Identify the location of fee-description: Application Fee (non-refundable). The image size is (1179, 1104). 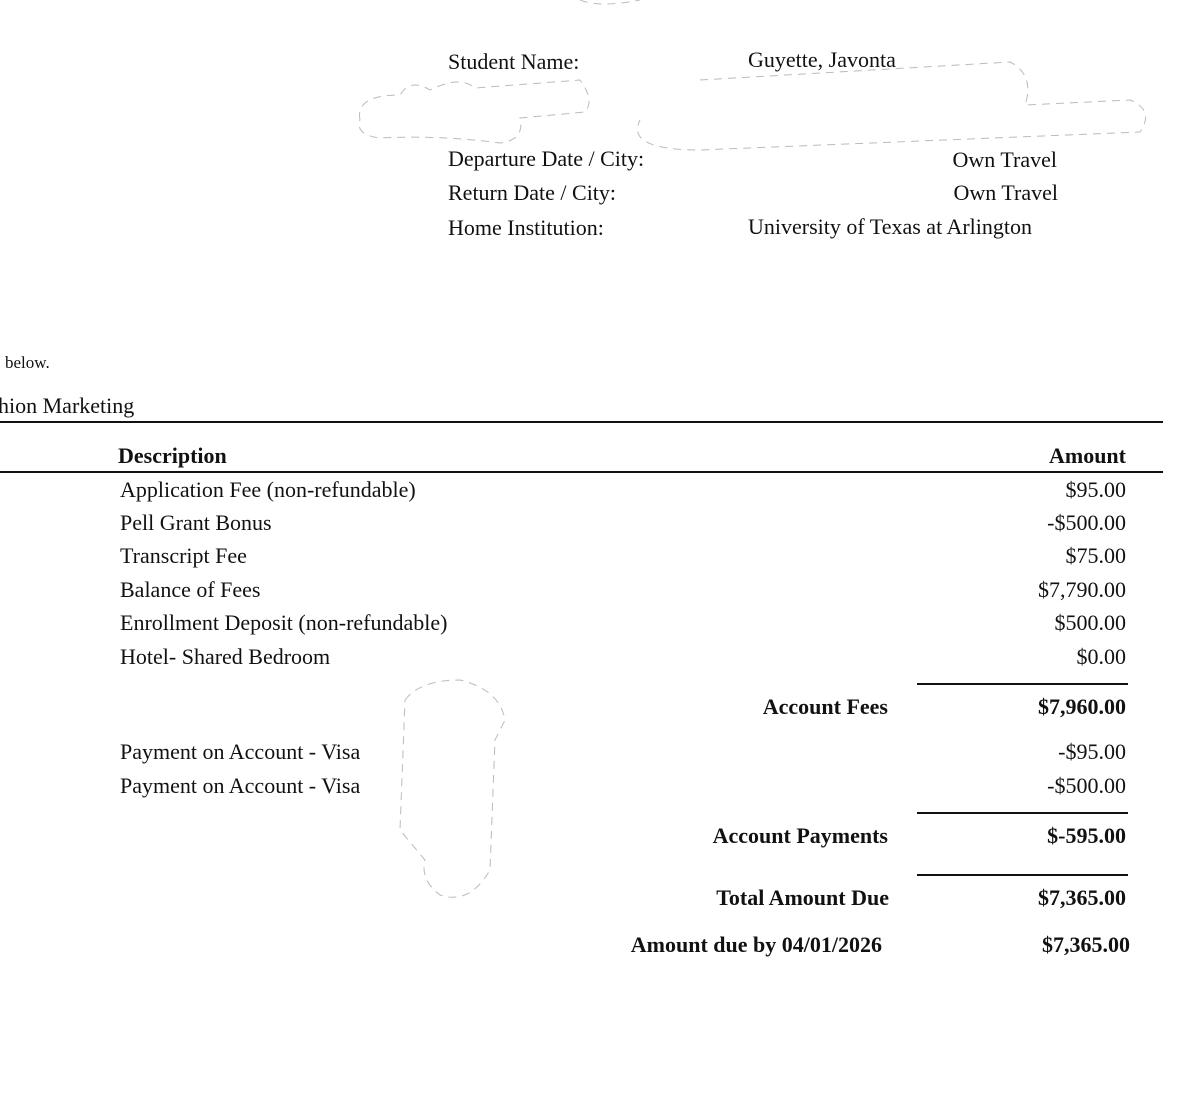
(268, 489).